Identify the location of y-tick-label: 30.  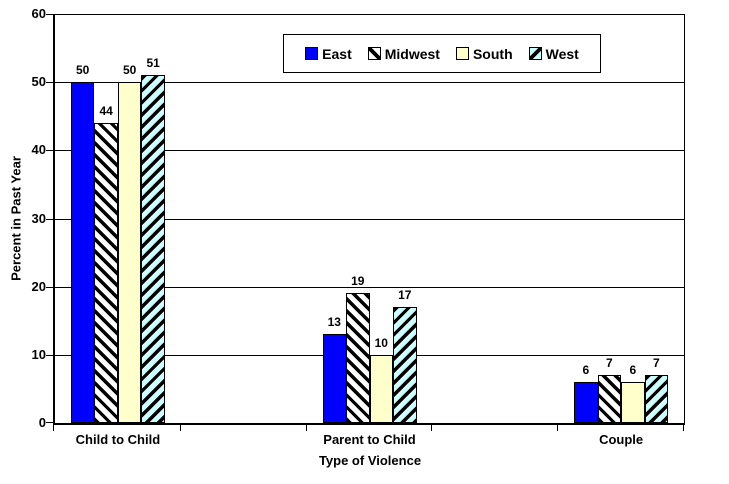
(38, 218).